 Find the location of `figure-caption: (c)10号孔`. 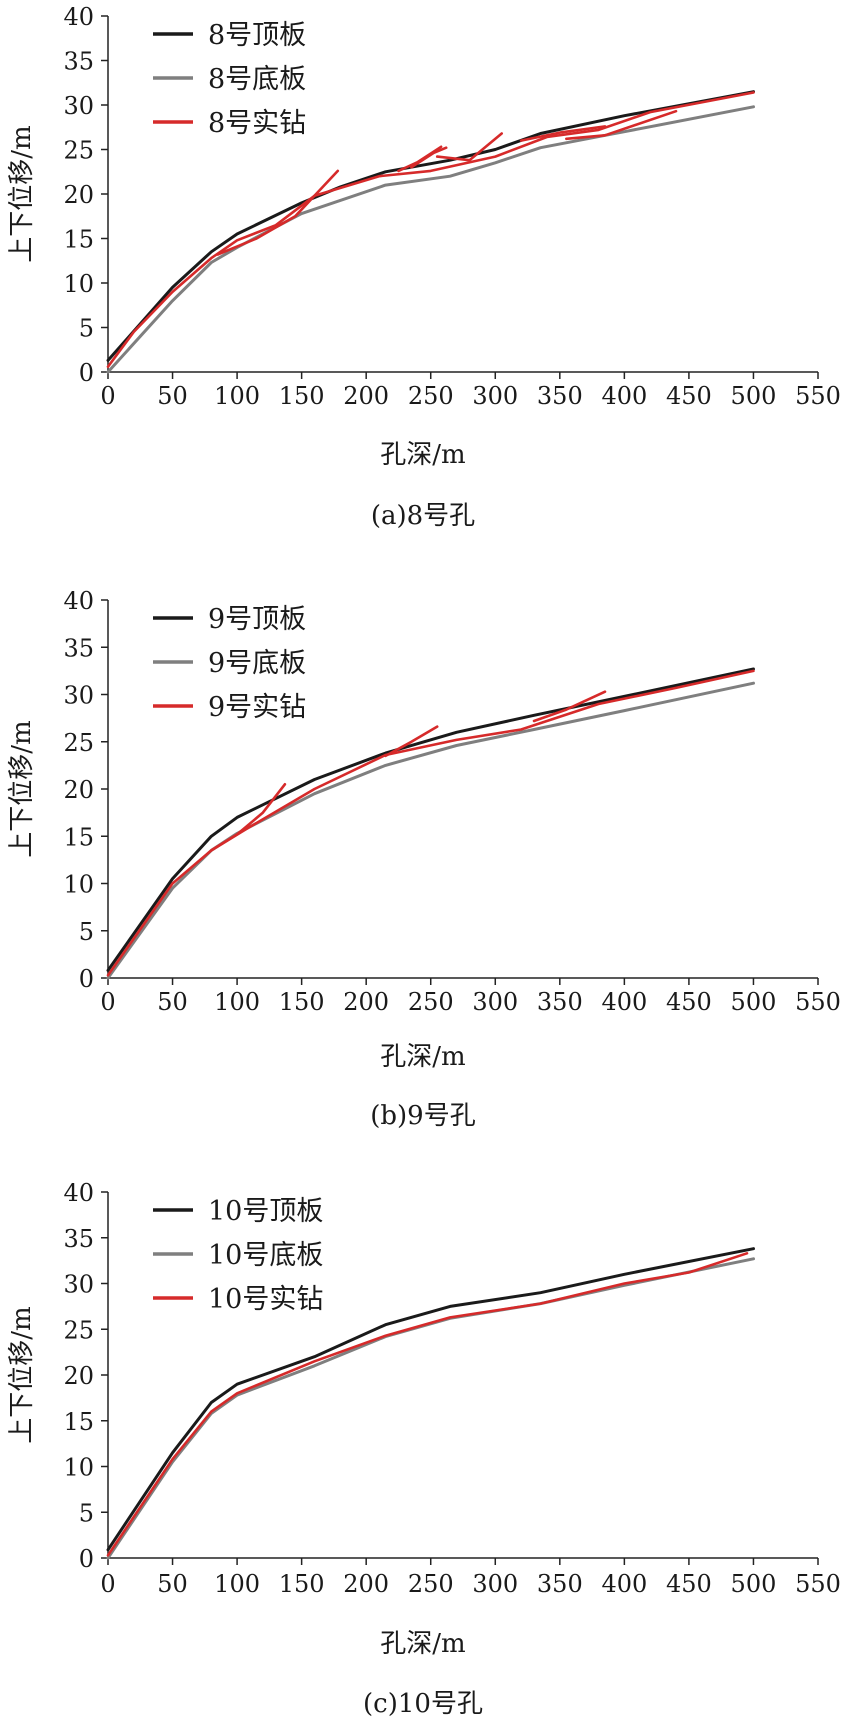

figure-caption: (c)10号孔 is located at coordinates (423, 1704).